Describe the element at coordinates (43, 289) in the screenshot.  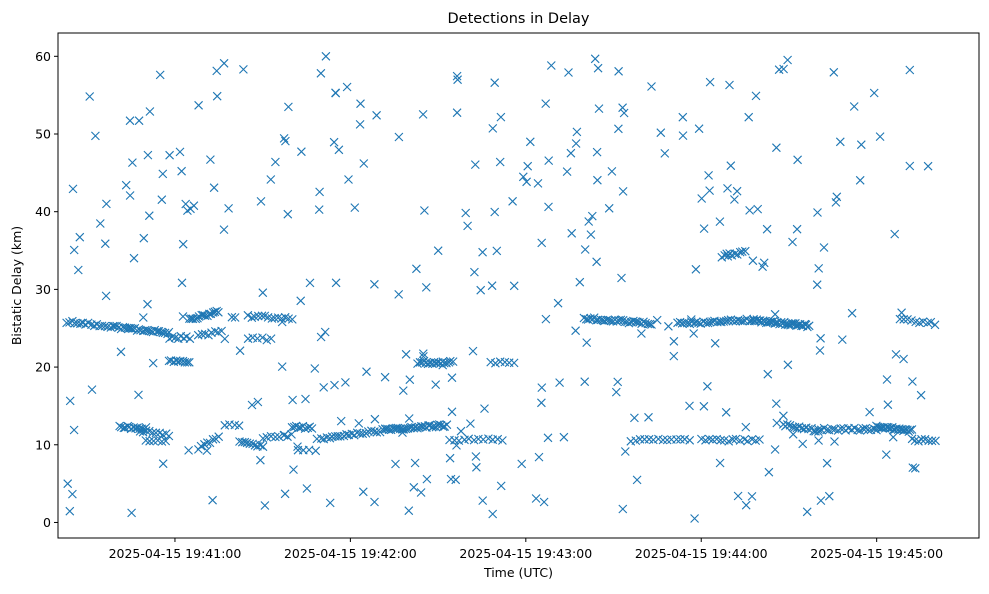
I see `y-tick-label: 30` at that location.